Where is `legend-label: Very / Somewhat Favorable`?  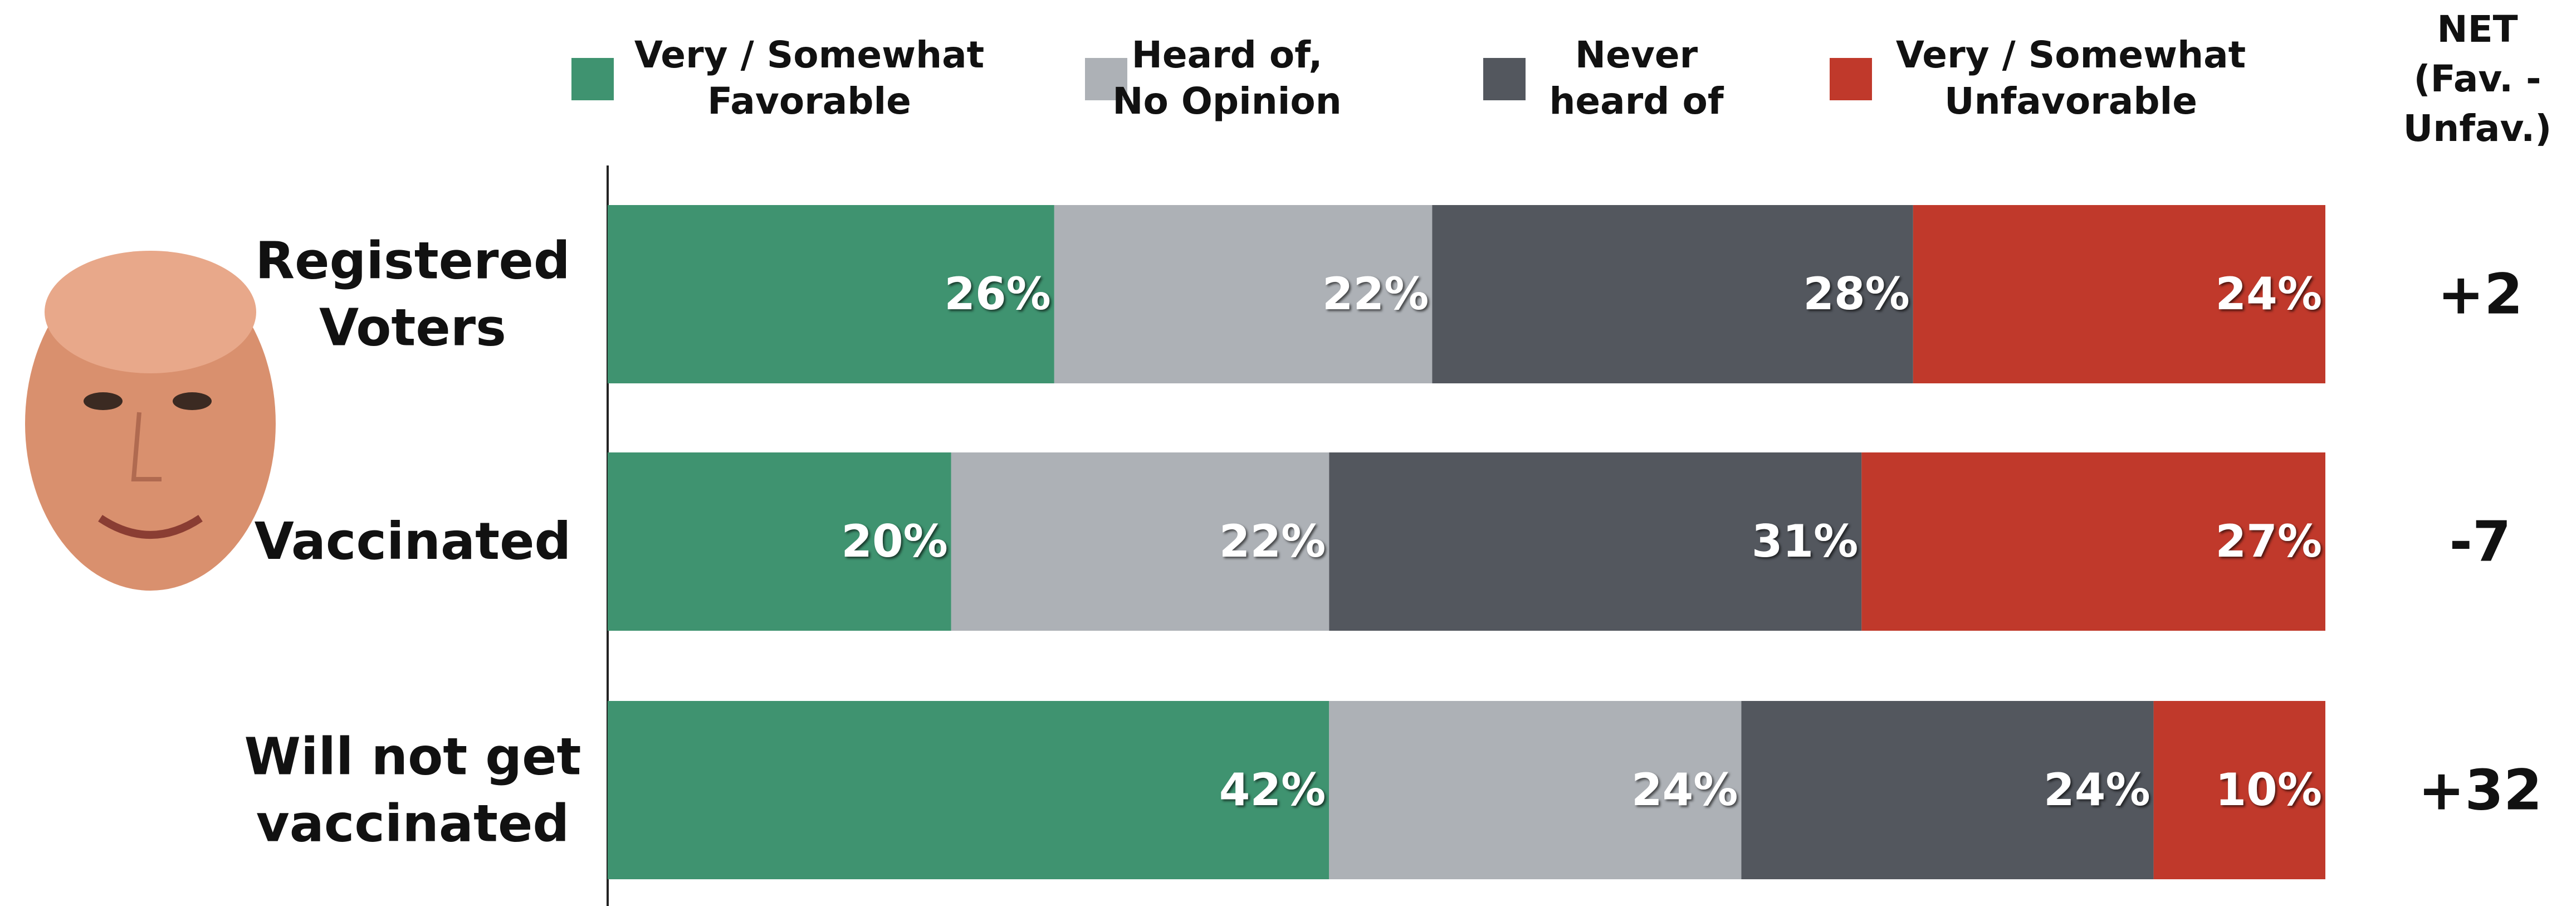 legend-label: Very / Somewhat Favorable is located at coordinates (810, 78).